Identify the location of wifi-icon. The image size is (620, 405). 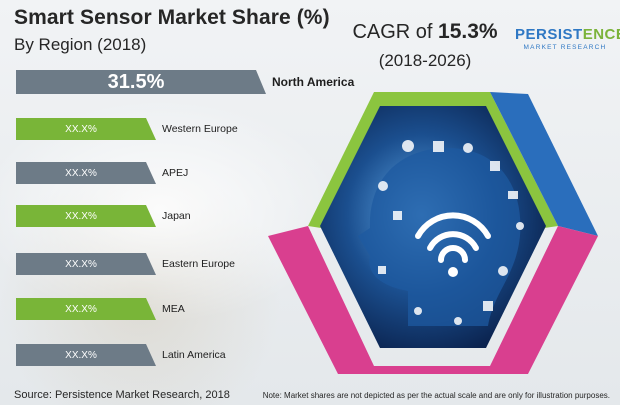
(453, 237).